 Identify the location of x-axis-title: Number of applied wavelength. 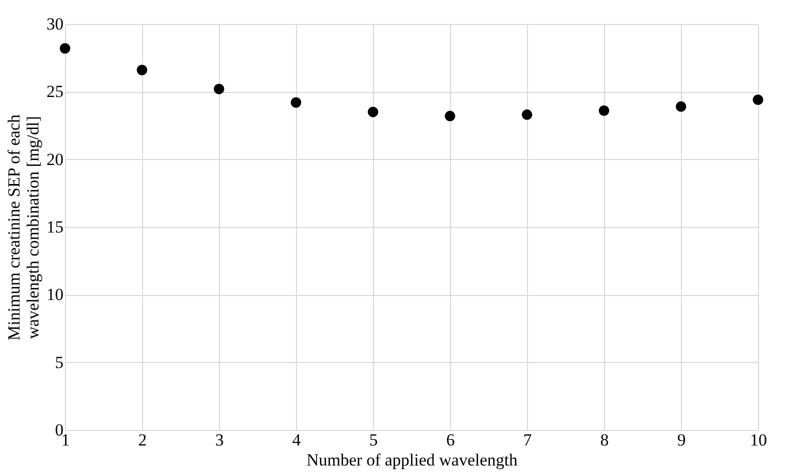
(412, 460).